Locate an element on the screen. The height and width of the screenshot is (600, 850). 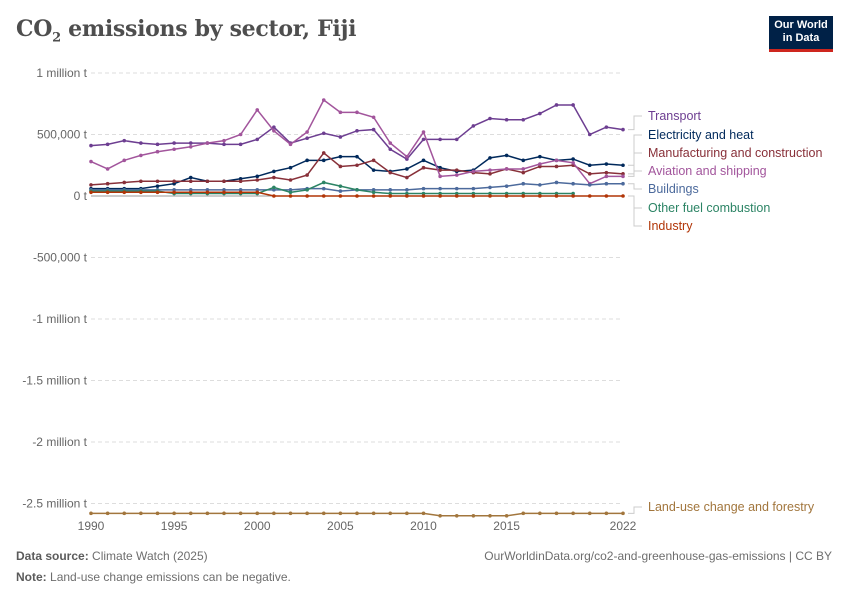
legend-label: Aviation and shipping is located at coordinates (707, 171).